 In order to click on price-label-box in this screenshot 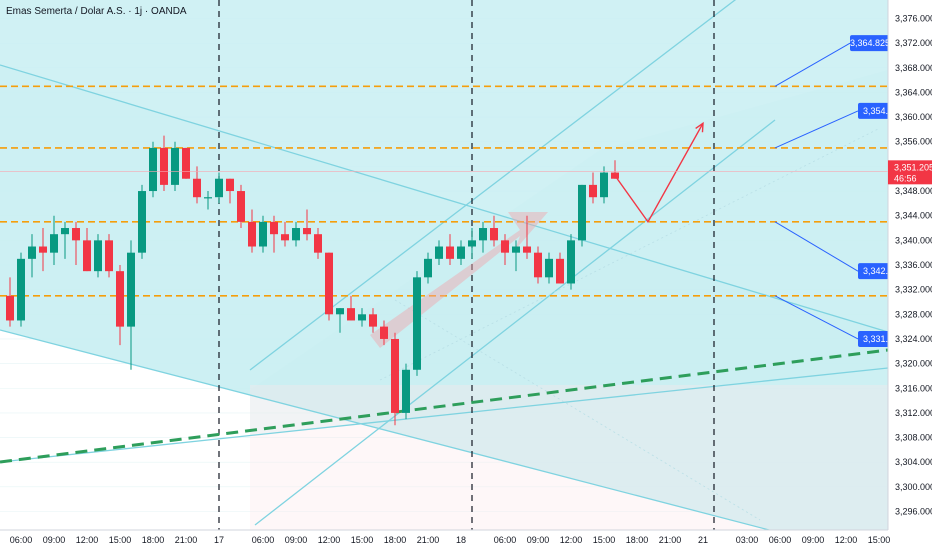, I will do `click(870, 43)`.